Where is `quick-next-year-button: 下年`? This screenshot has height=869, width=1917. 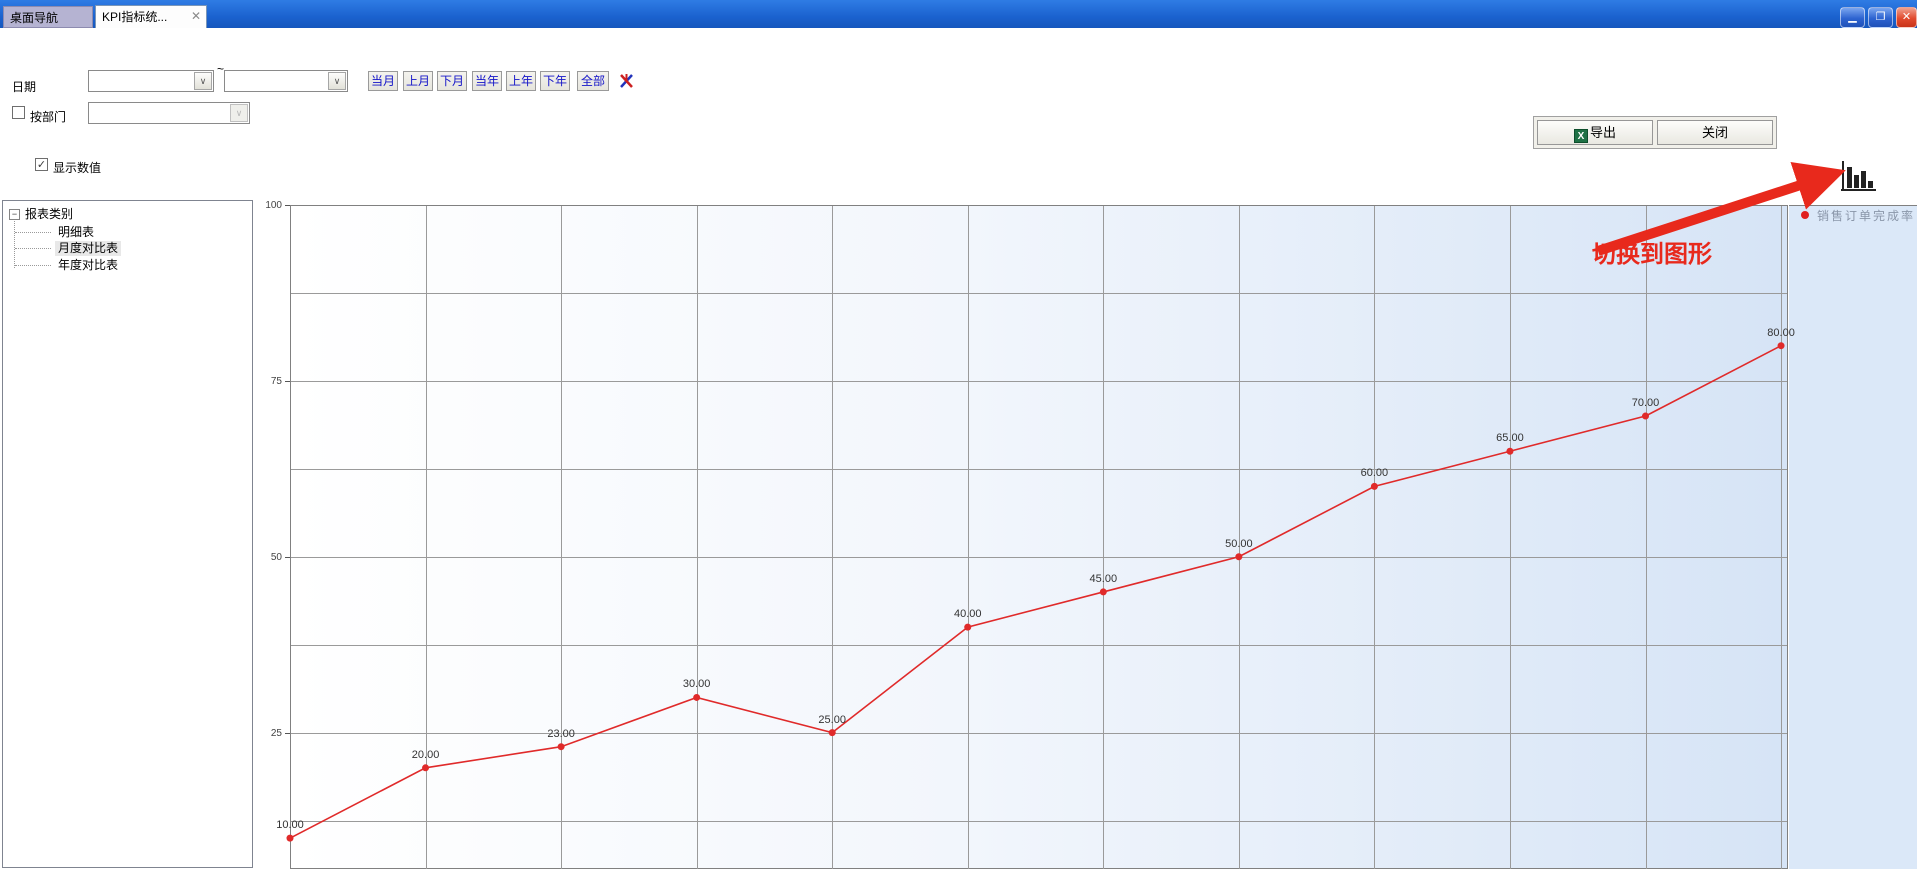 quick-next-year-button: 下年 is located at coordinates (555, 81).